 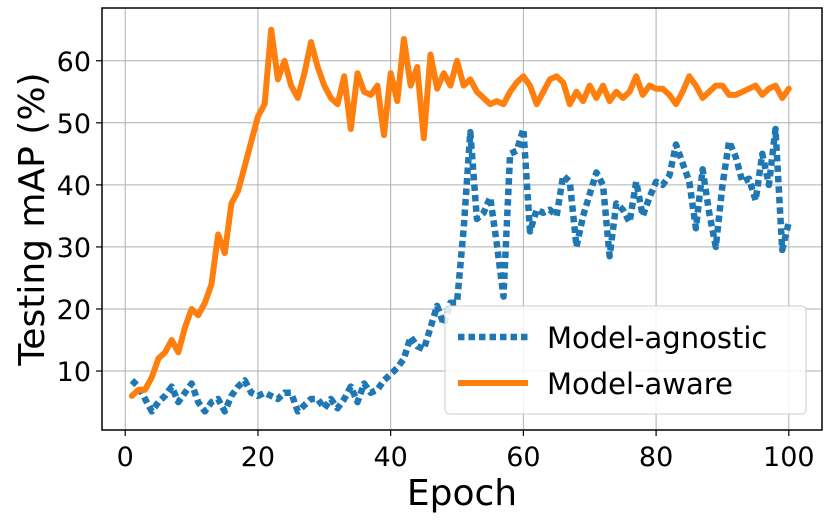 What do you see at coordinates (258, 457) in the screenshot?
I see `x-tick-label: 20` at bounding box center [258, 457].